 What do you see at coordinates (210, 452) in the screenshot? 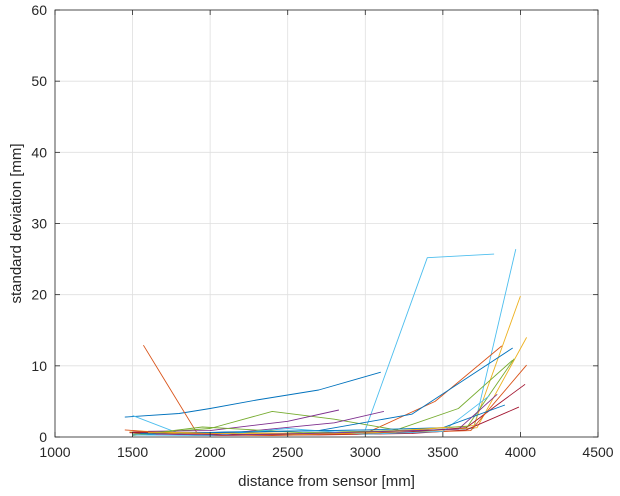
I see `x-tick-label: 2000` at bounding box center [210, 452].